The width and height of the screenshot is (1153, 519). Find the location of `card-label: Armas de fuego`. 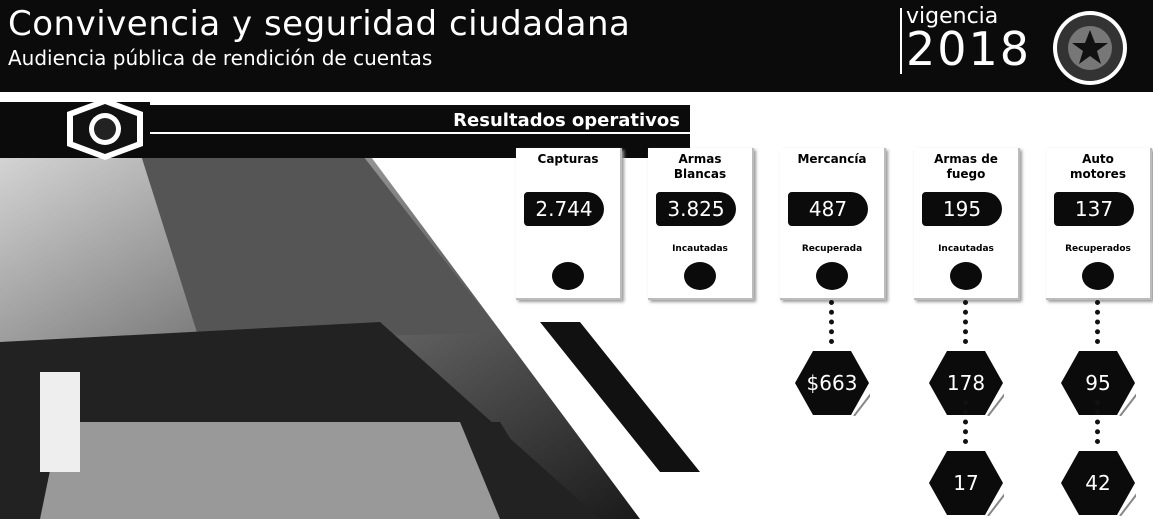

card-label: Armas de fuego is located at coordinates (966, 166).